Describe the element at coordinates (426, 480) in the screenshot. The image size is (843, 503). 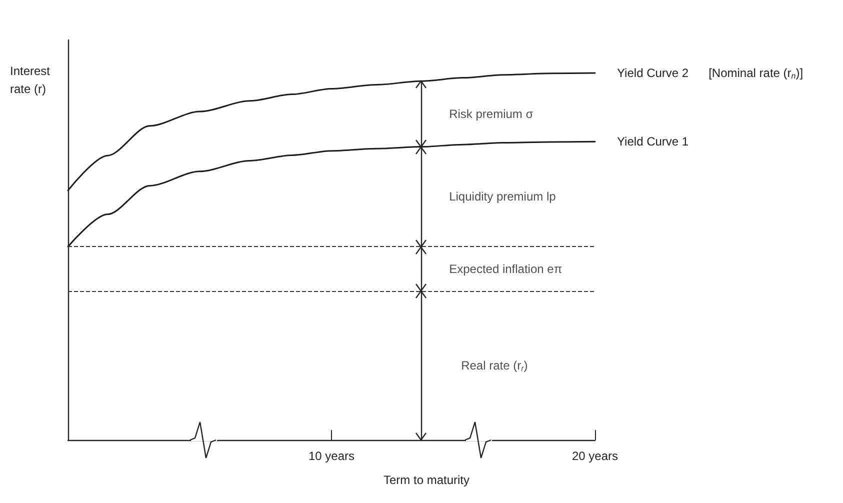
I see `x-axis-title: Term to maturity` at that location.